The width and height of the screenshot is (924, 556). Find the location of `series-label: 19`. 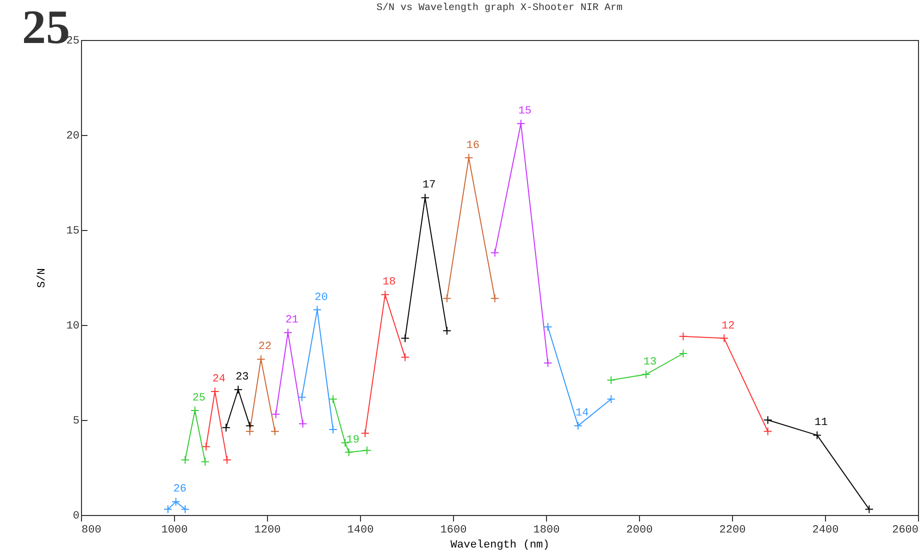

series-label: 19 is located at coordinates (353, 440).